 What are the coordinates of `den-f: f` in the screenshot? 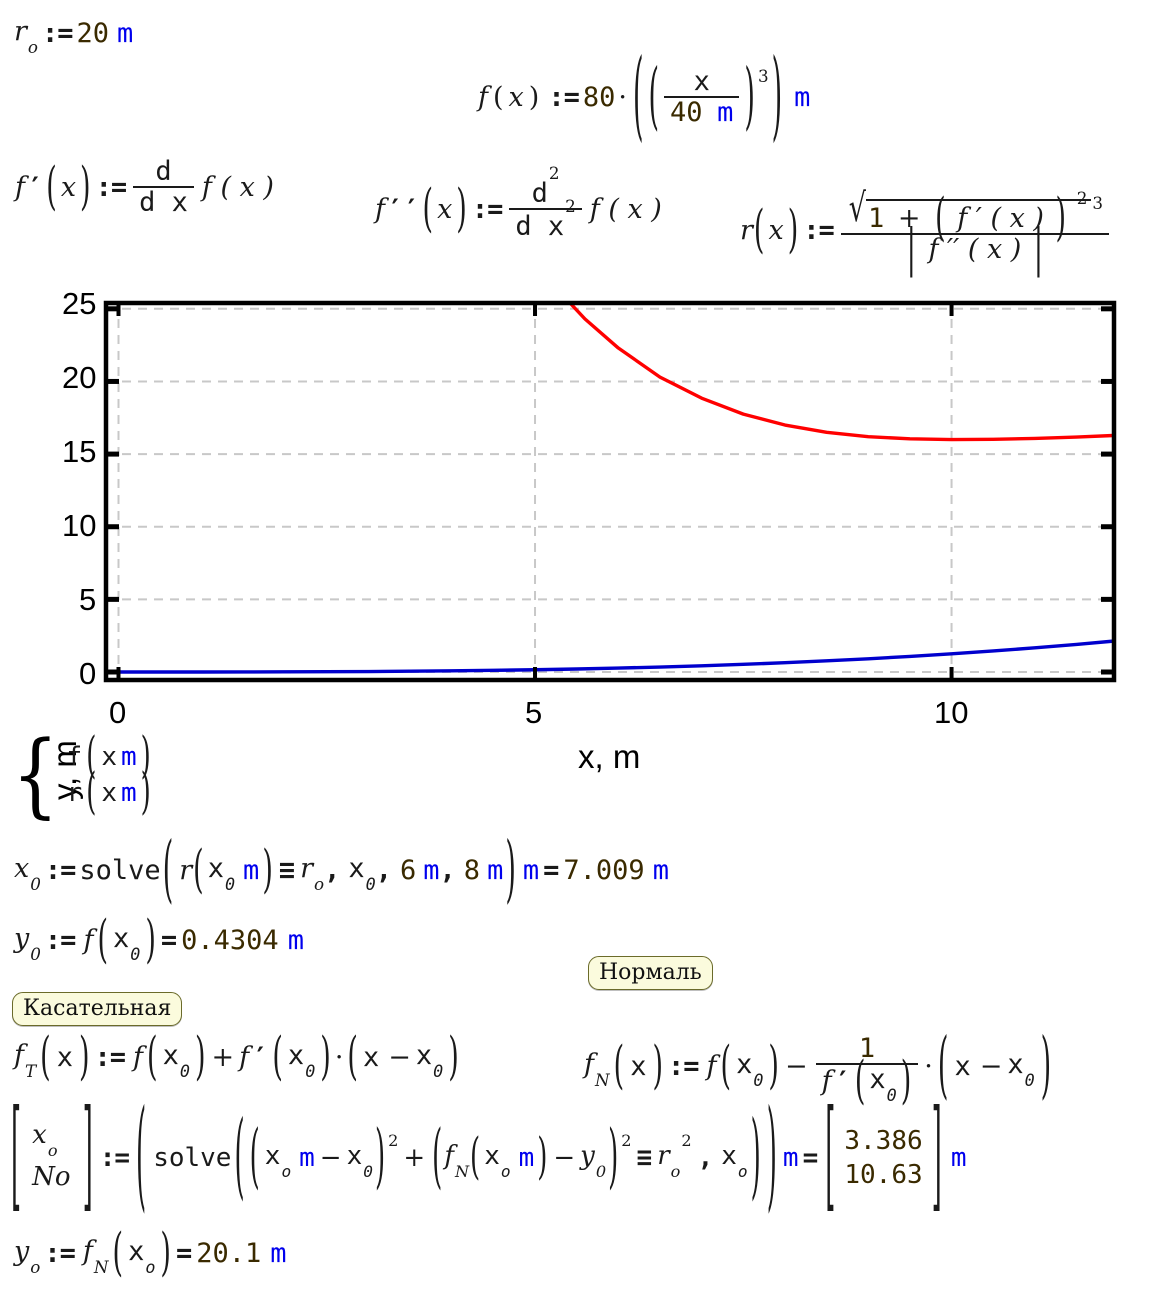 It's located at (826, 1082).